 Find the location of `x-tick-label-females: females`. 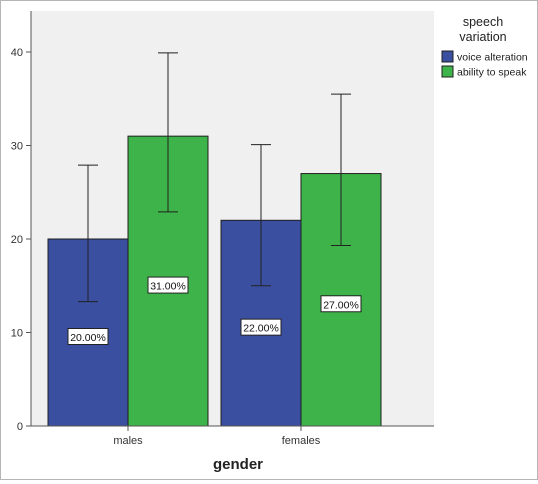

x-tick-label-females: females is located at coordinates (301, 441).